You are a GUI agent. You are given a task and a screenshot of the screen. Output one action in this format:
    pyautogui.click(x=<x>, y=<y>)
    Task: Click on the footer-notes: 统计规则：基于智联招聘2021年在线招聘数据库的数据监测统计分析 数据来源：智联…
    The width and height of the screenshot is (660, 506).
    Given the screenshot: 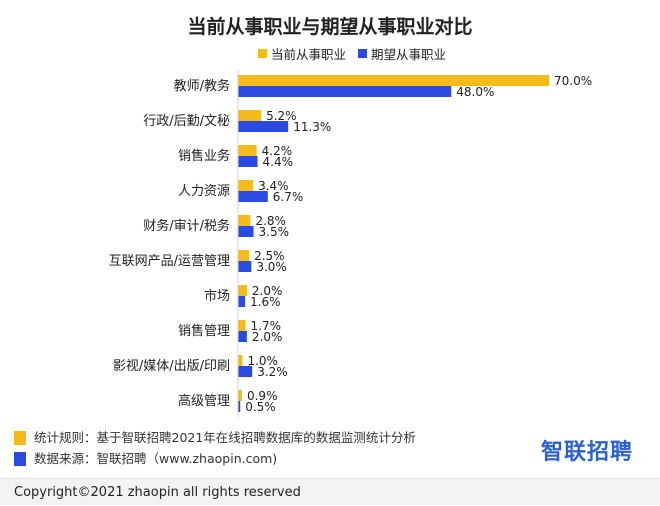 What is the action you would take?
    pyautogui.click(x=215, y=448)
    